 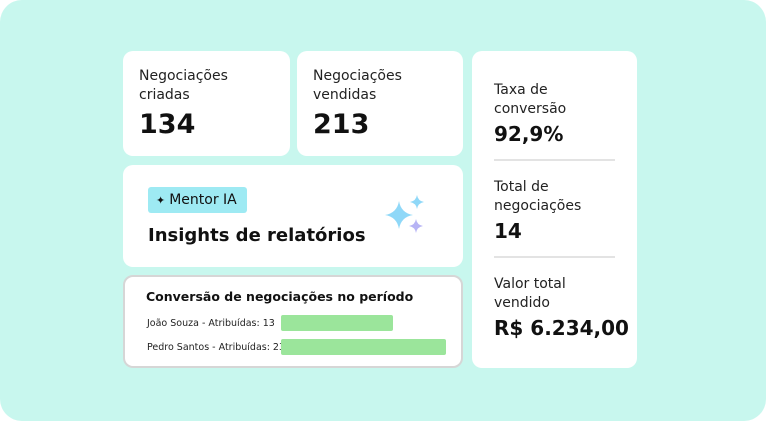 What do you see at coordinates (508, 231) in the screenshot?
I see `summary-value: 14` at bounding box center [508, 231].